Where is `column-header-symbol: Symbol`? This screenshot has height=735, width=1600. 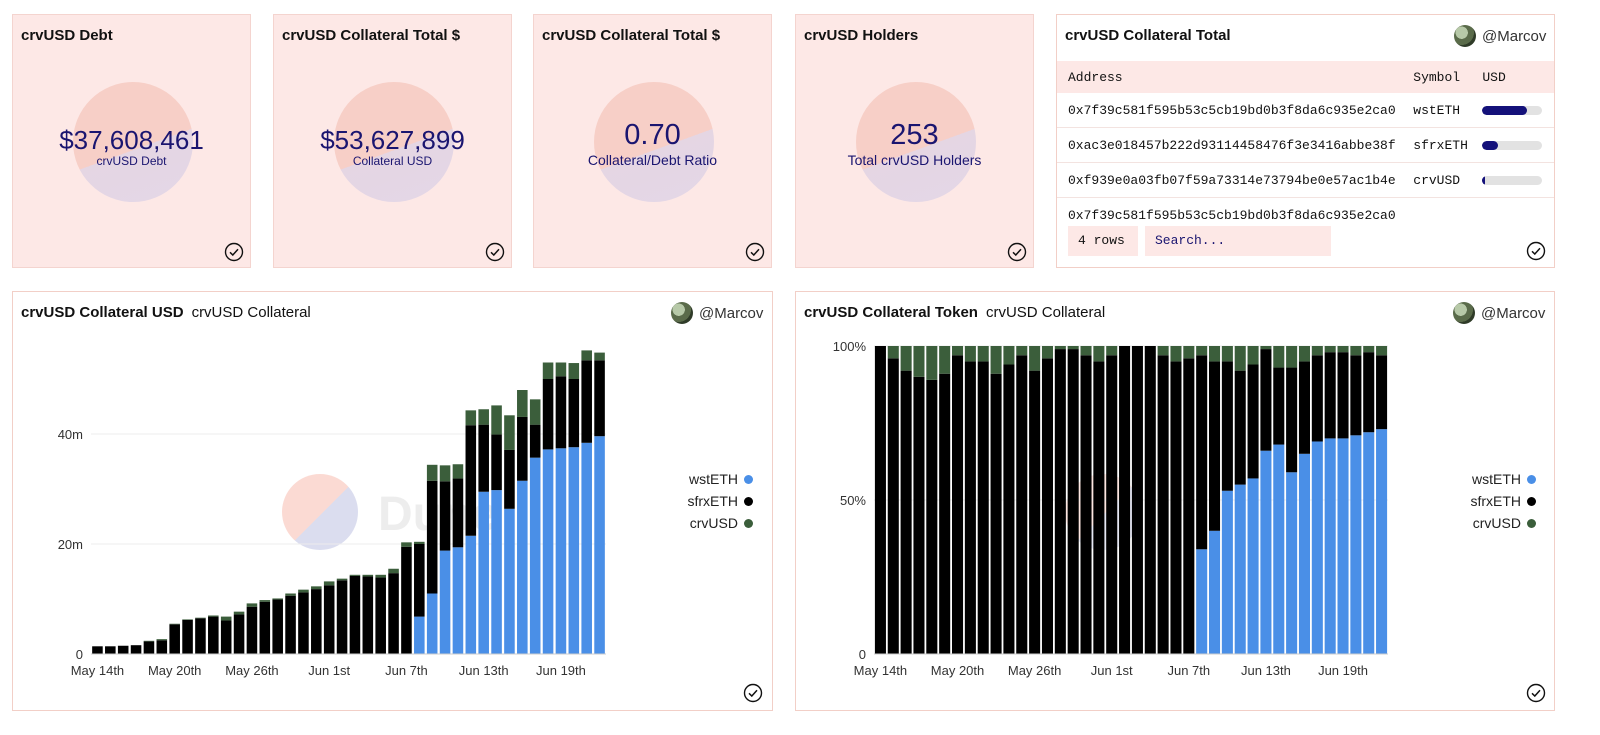
column-header-symbol: Symbol is located at coordinates (1447, 77).